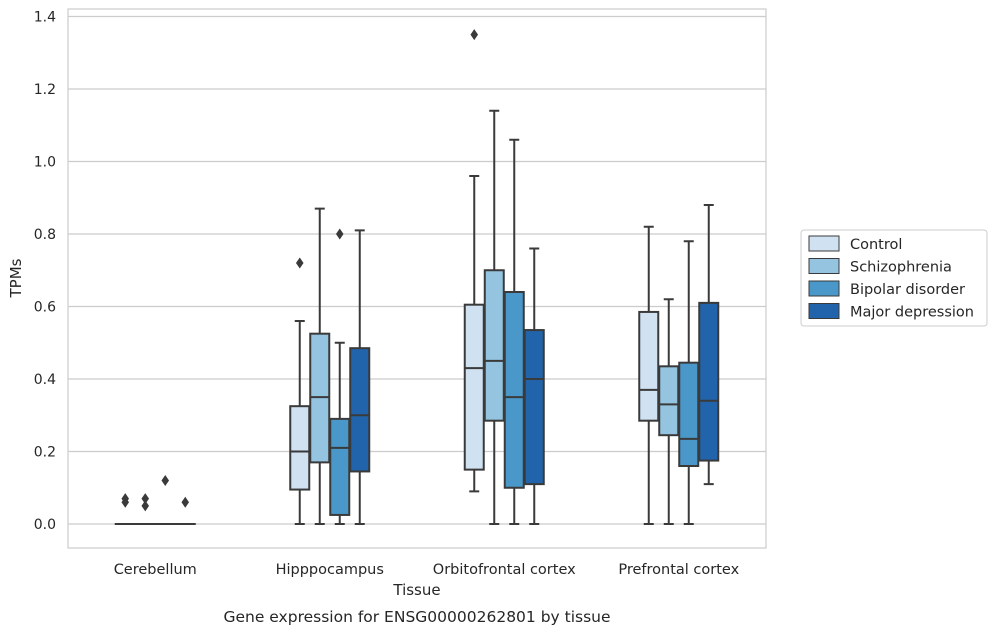  What do you see at coordinates (912, 313) in the screenshot?
I see `legend-label: Major depression` at bounding box center [912, 313].